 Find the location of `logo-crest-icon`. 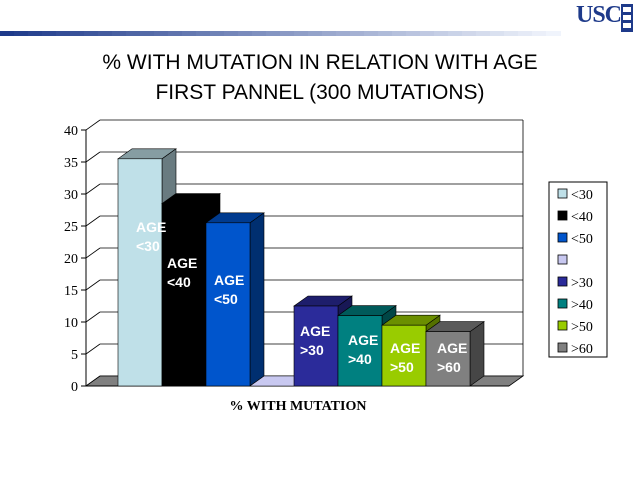

logo-crest-icon is located at coordinates (627, 18).